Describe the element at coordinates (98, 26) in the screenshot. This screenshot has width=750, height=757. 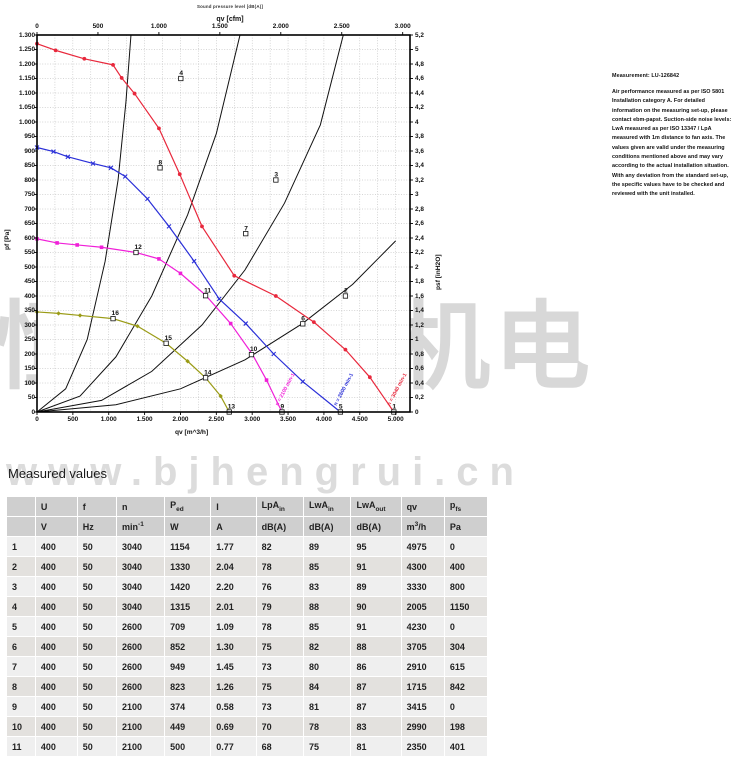
I see `xtick-label-top: 500` at that location.